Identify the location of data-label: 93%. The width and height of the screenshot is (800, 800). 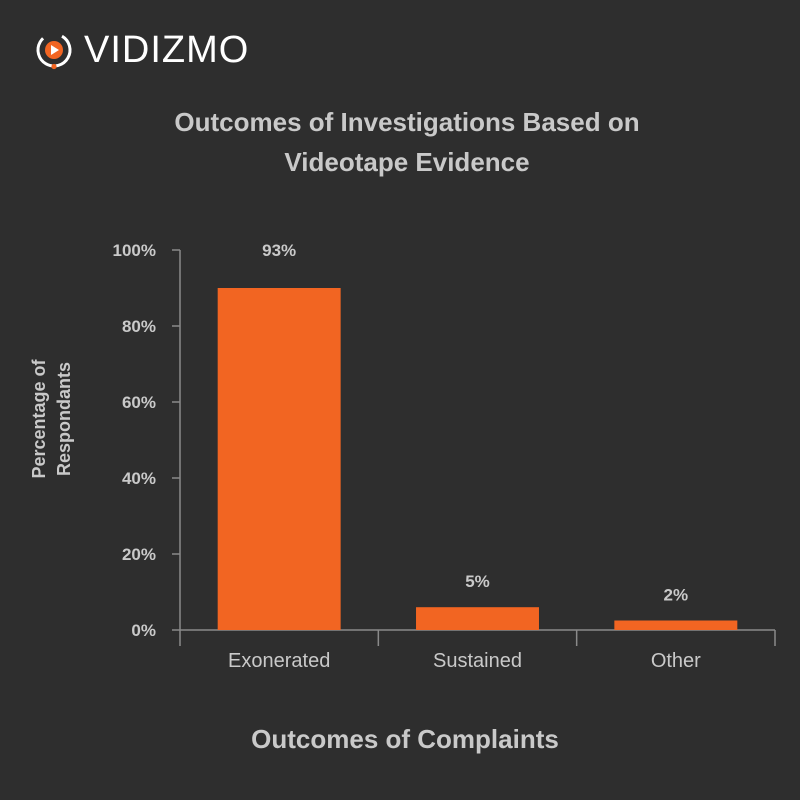
(279, 250).